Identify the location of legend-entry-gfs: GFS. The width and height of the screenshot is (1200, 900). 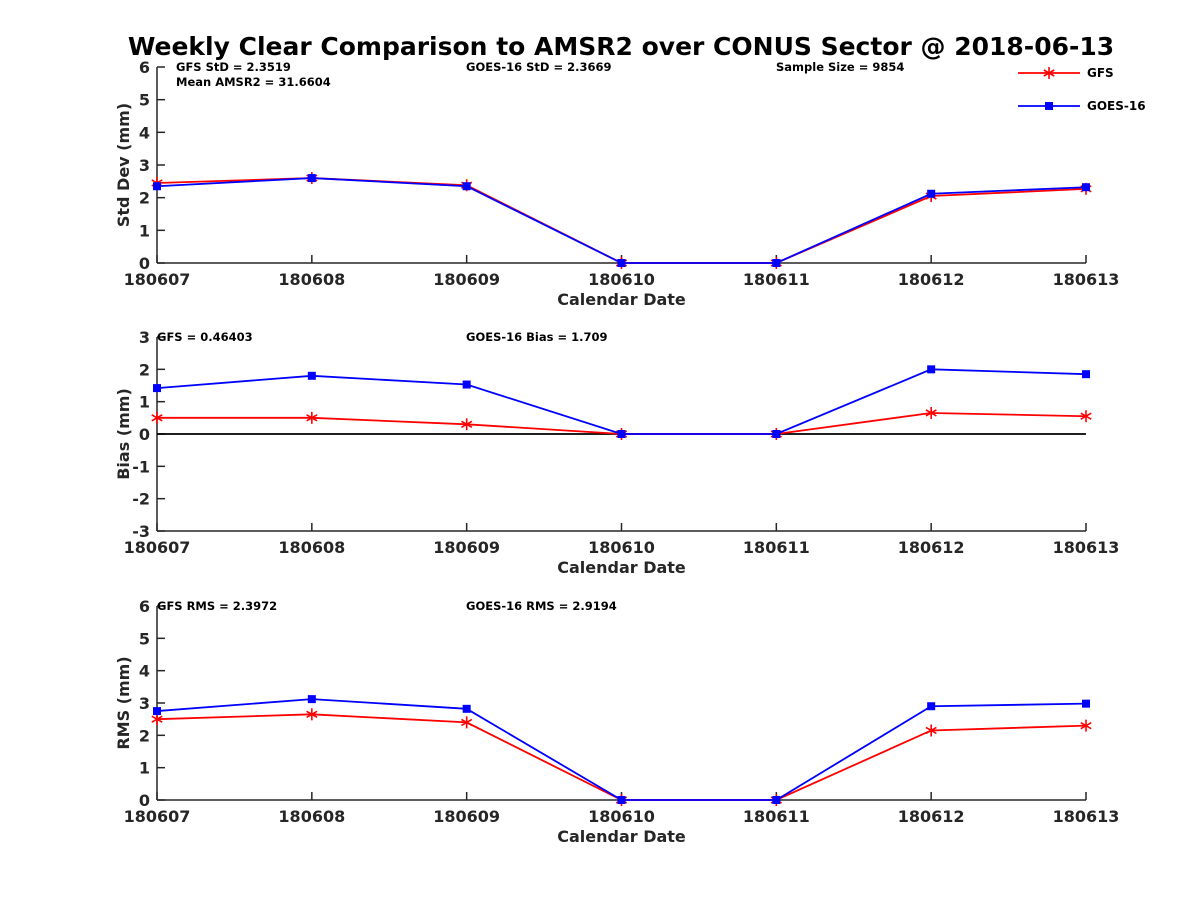
(1066, 73).